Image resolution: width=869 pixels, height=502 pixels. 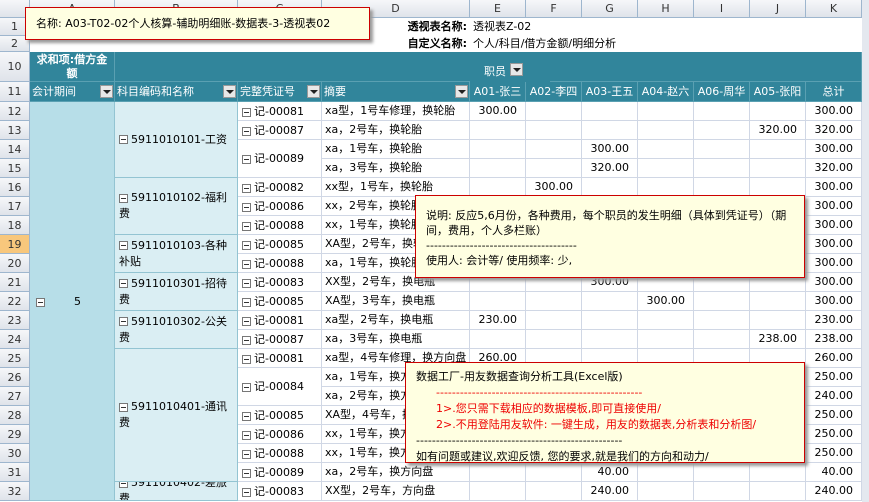 What do you see at coordinates (778, 130) in the screenshot?
I see `amount-cell: 320.00` at bounding box center [778, 130].